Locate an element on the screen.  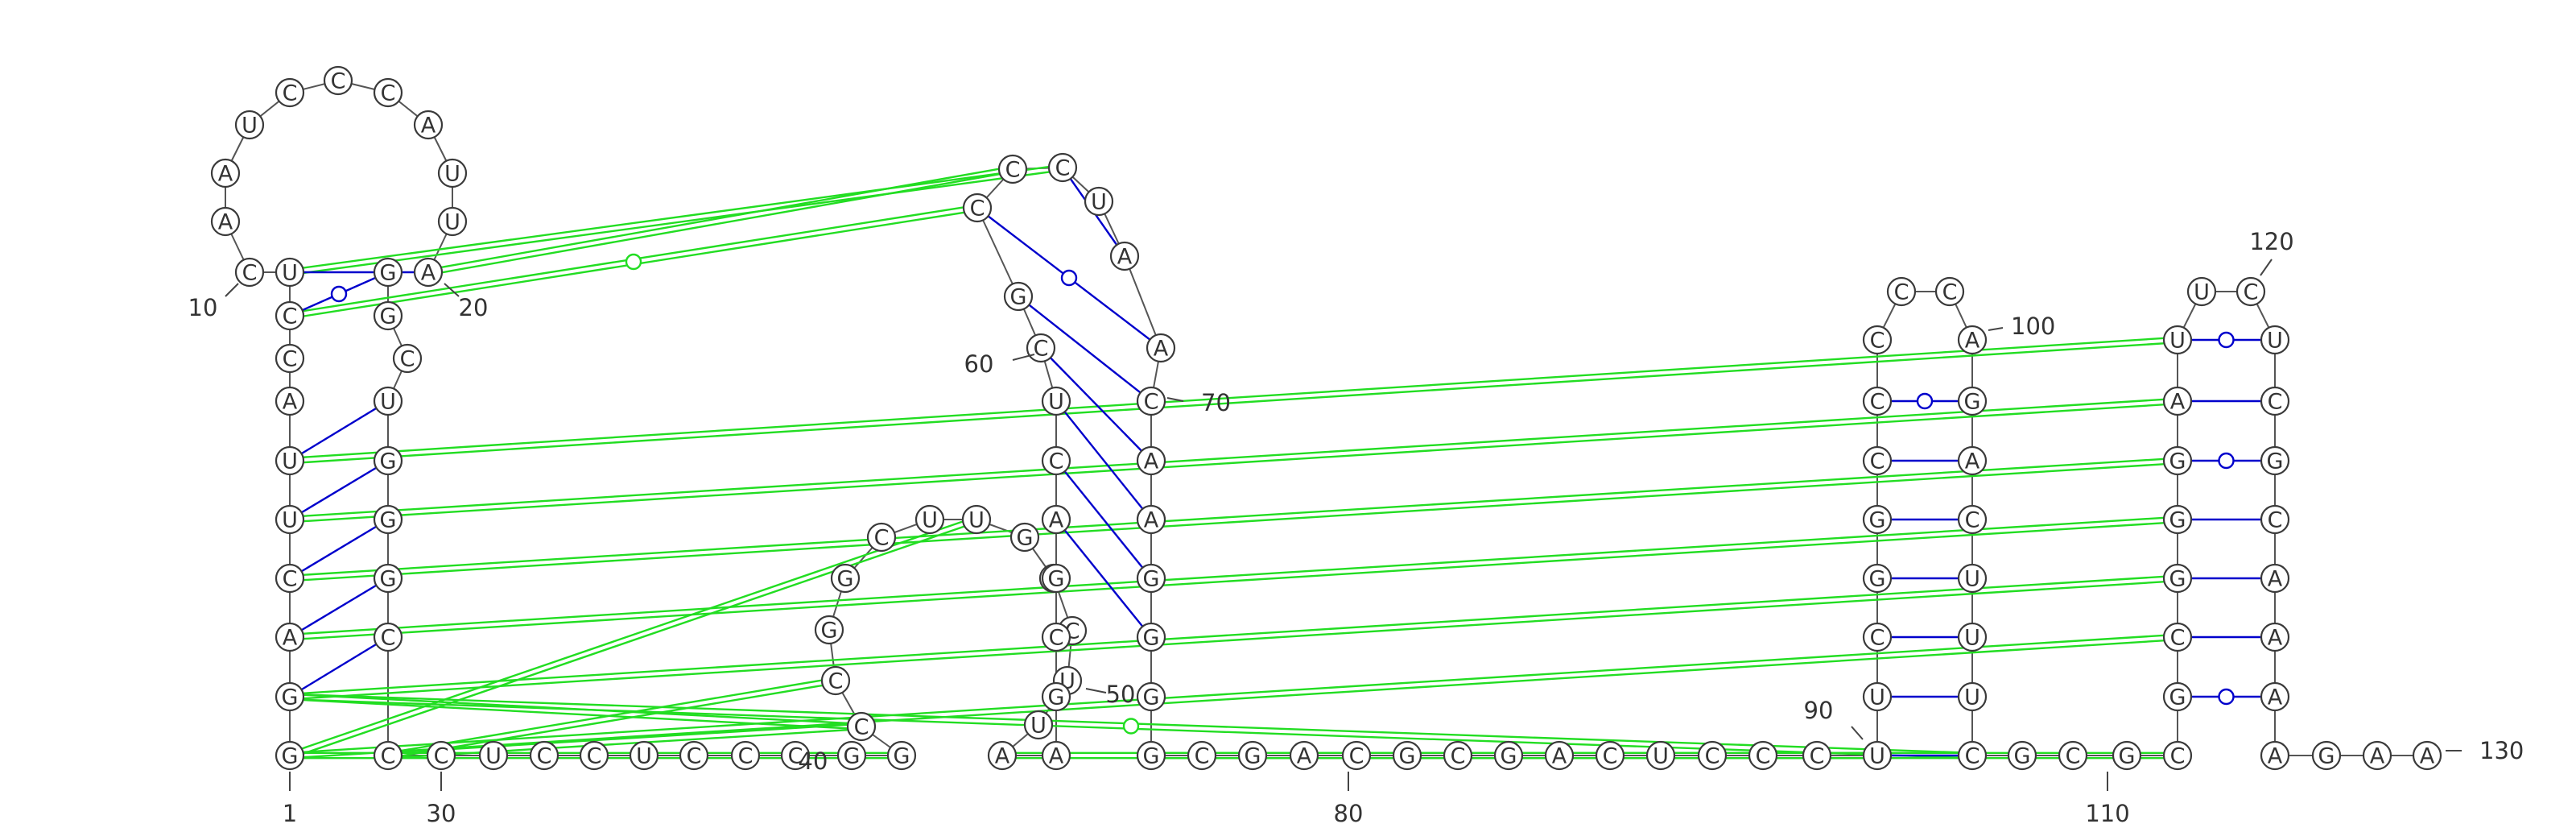
tertiary-noncanonical-marker is located at coordinates (633, 262).